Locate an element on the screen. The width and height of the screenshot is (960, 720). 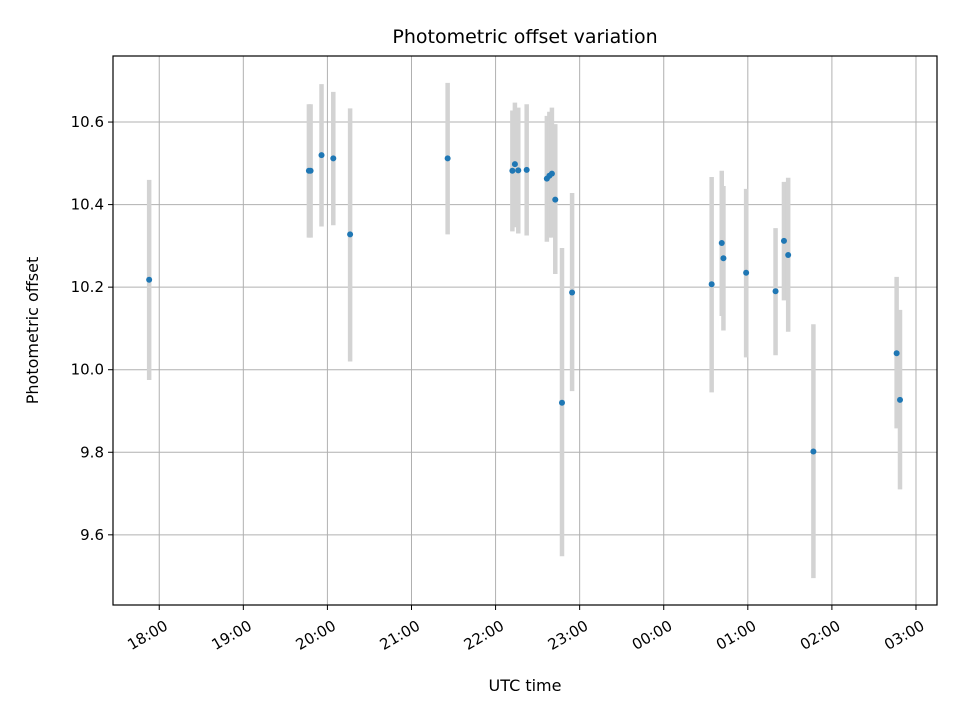
chart-title: Photometric offset variation is located at coordinates (524, 37).